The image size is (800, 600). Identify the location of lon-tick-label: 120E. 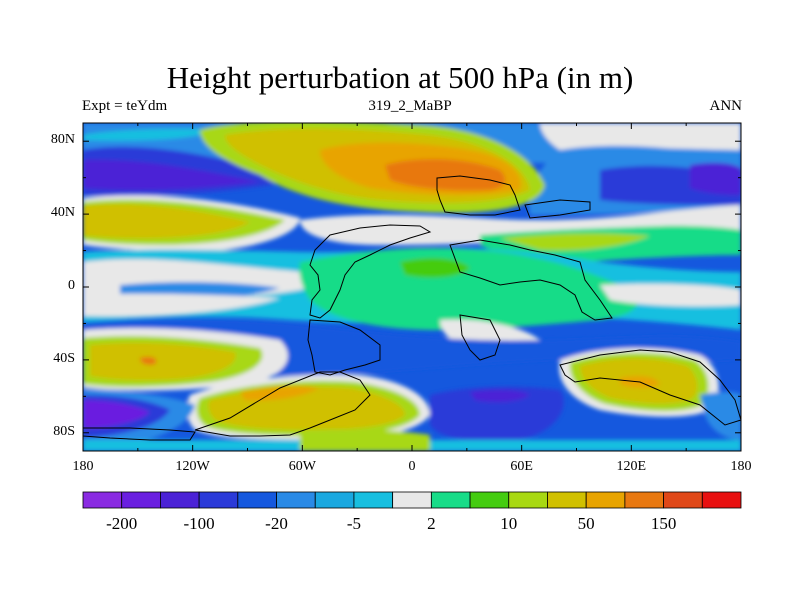
(631, 466).